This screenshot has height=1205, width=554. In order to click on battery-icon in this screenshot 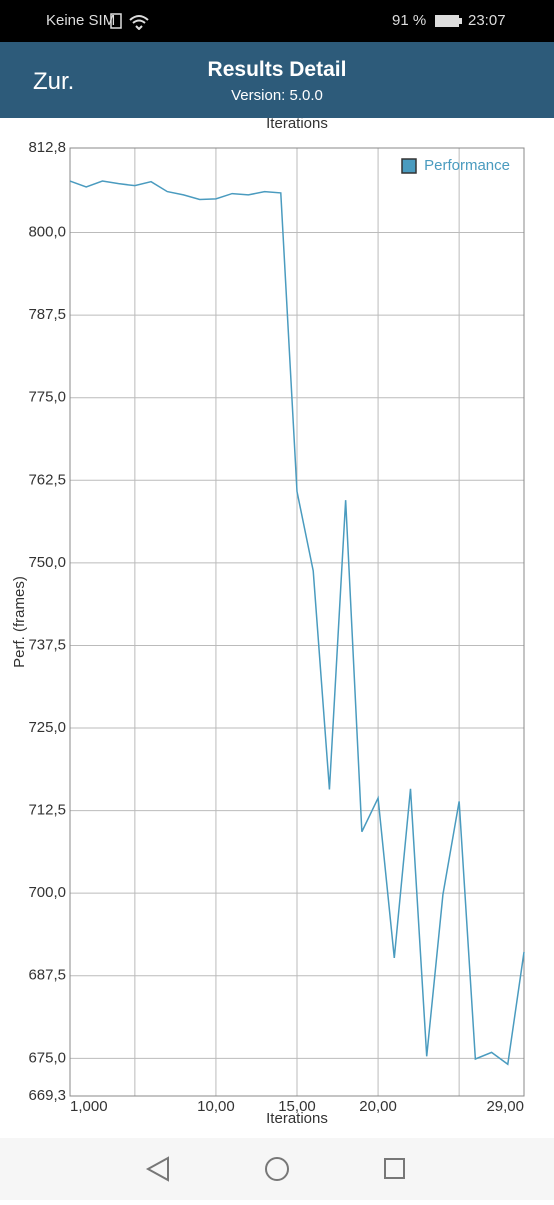, I will do `click(448, 21)`.